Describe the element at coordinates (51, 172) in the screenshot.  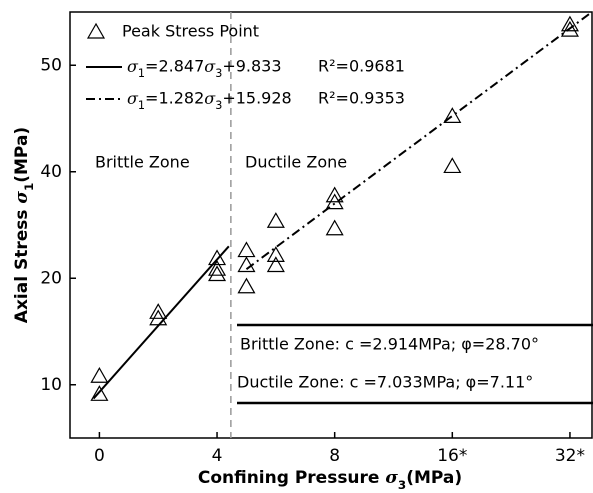
I see `y-tick-label: 40` at that location.